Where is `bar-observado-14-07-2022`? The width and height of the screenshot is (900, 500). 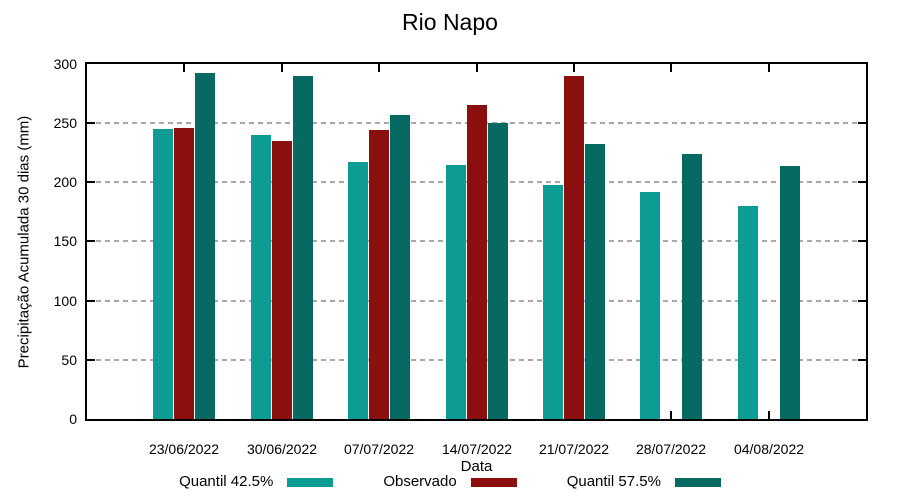
bar-observado-14-07-2022 is located at coordinates (477, 262).